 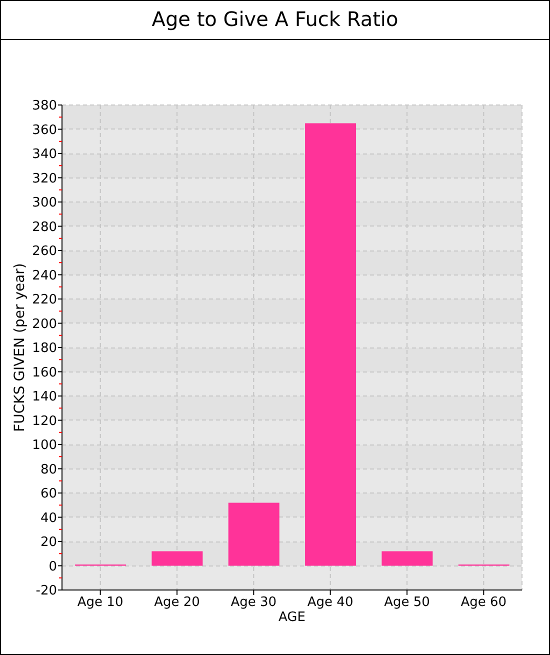 What do you see at coordinates (44, 300) in the screenshot?
I see `y-tick-label: 220` at bounding box center [44, 300].